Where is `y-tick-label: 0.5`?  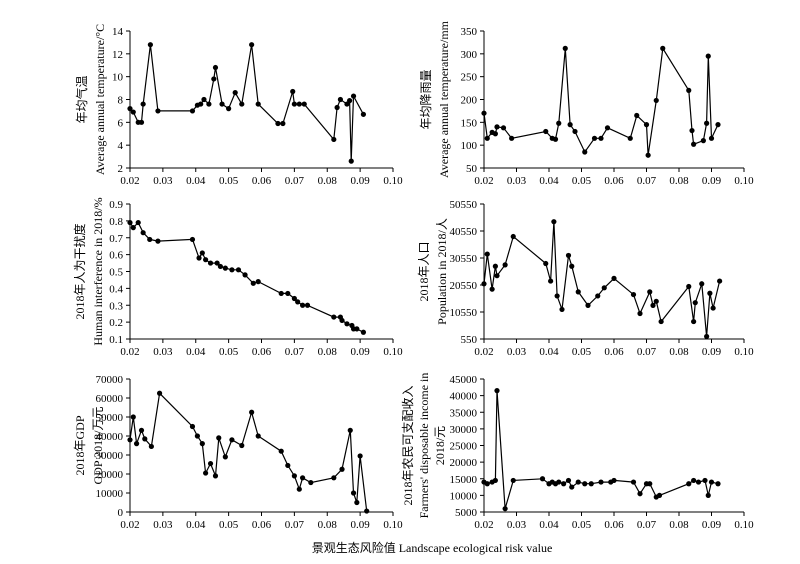 y-tick-label: 0.5 is located at coordinates (116, 273).